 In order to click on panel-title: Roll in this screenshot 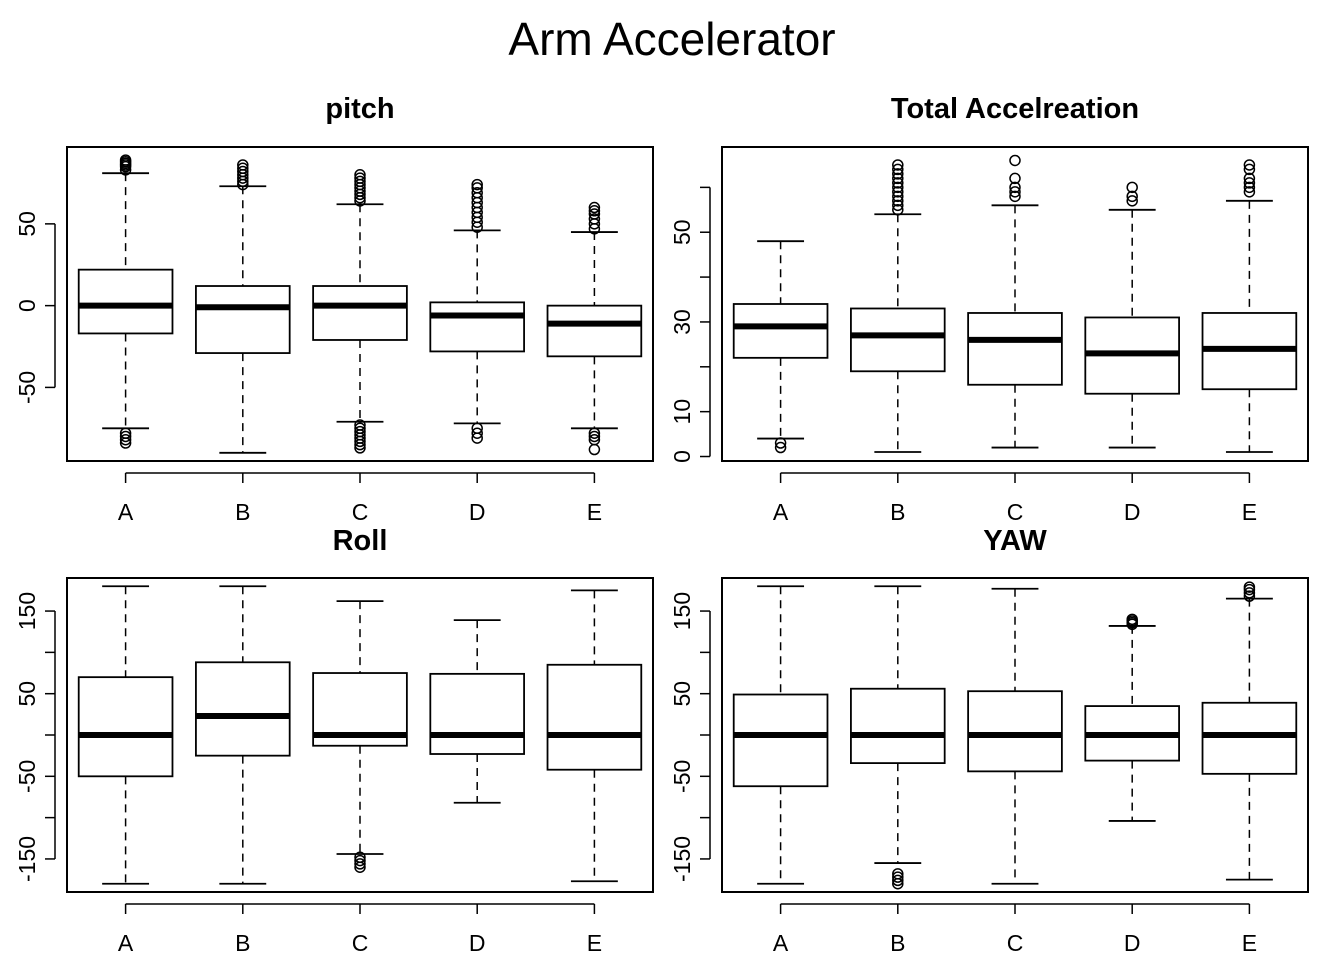, I will do `click(360, 541)`.